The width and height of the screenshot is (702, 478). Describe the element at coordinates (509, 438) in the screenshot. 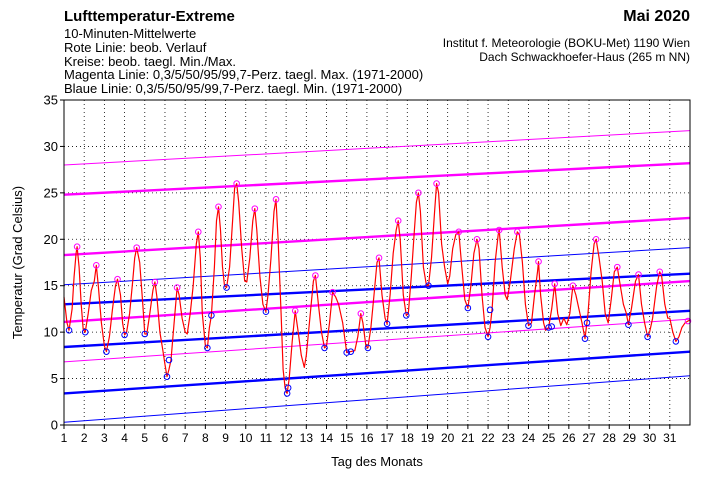

I see `x-tick-label: 23` at that location.